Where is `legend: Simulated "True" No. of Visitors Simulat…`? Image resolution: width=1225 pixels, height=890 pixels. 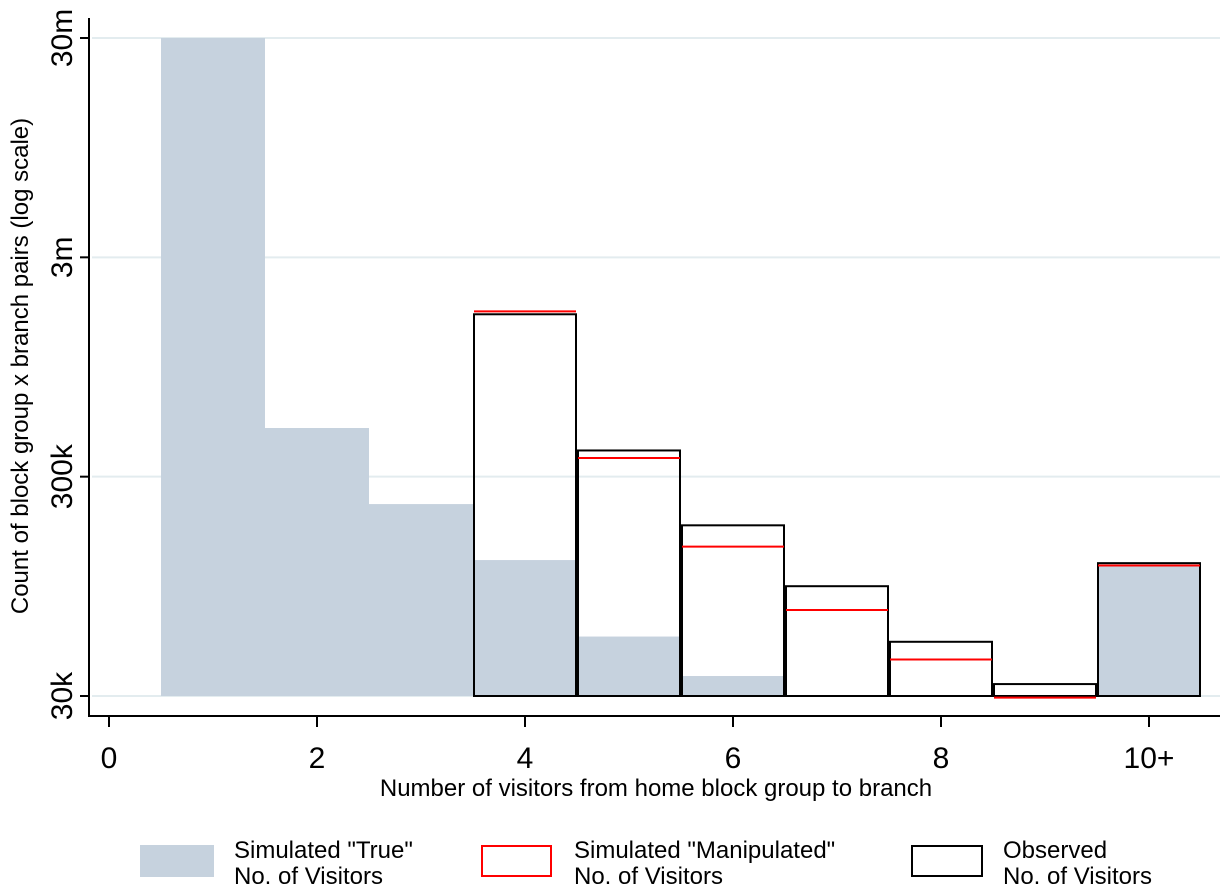 legend: Simulated "True" No. of Visitors Simulat… is located at coordinates (646, 863).